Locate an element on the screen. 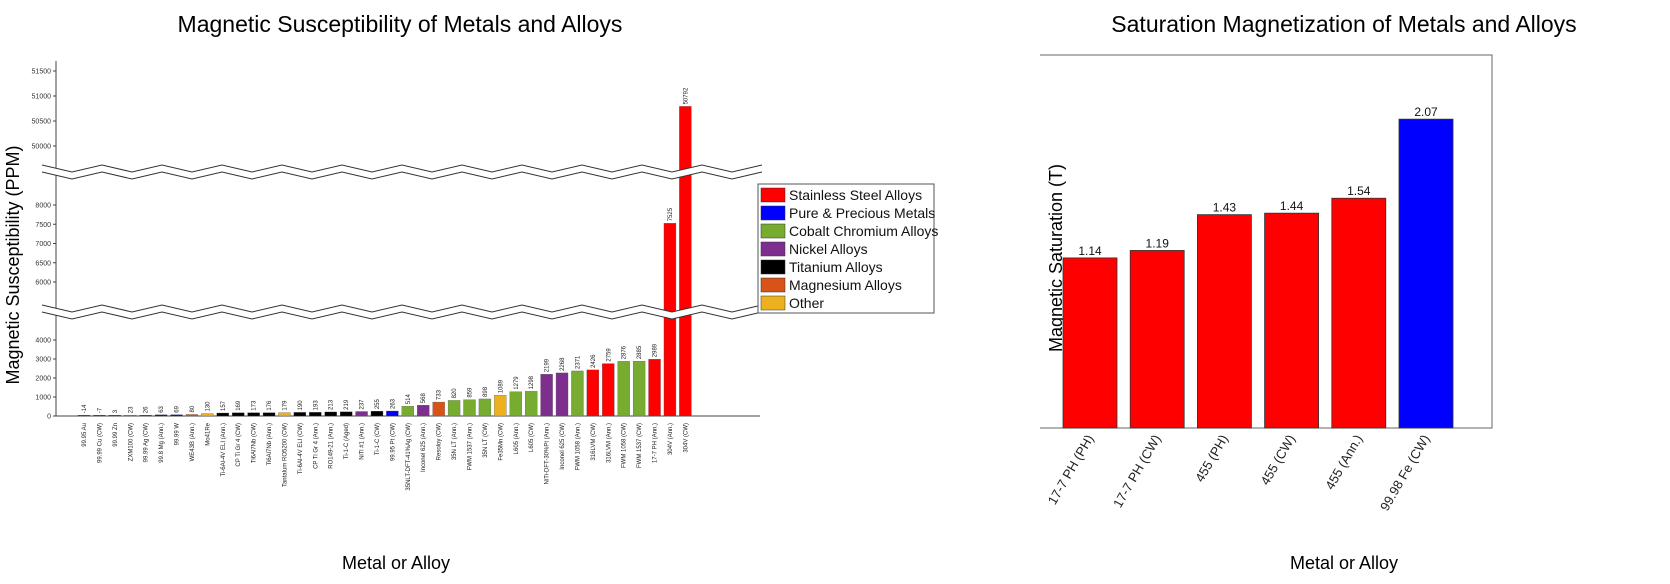 This screenshot has width=1670, height=584. category-label: NiTi #1 (Ann.) is located at coordinates (363, 441).